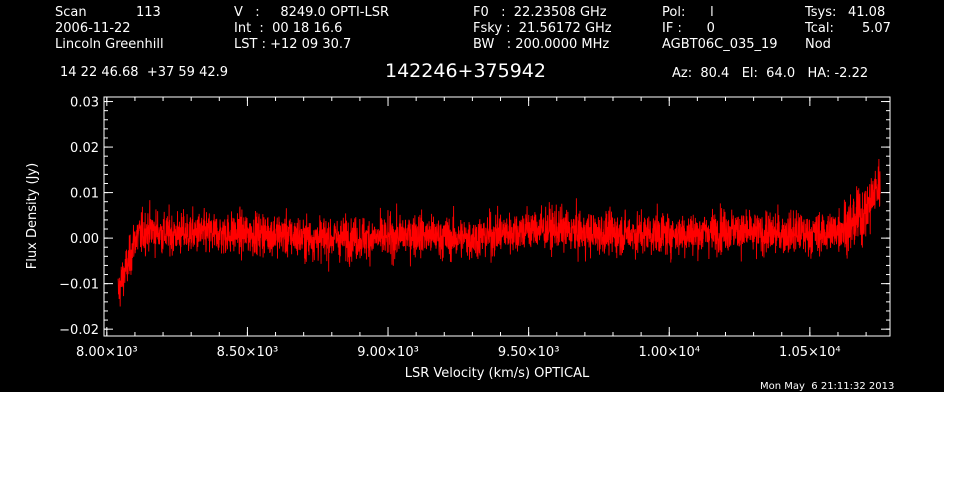  I want to click on rest-frequency-line: F0 : 22.23508 GHz, so click(540, 12).